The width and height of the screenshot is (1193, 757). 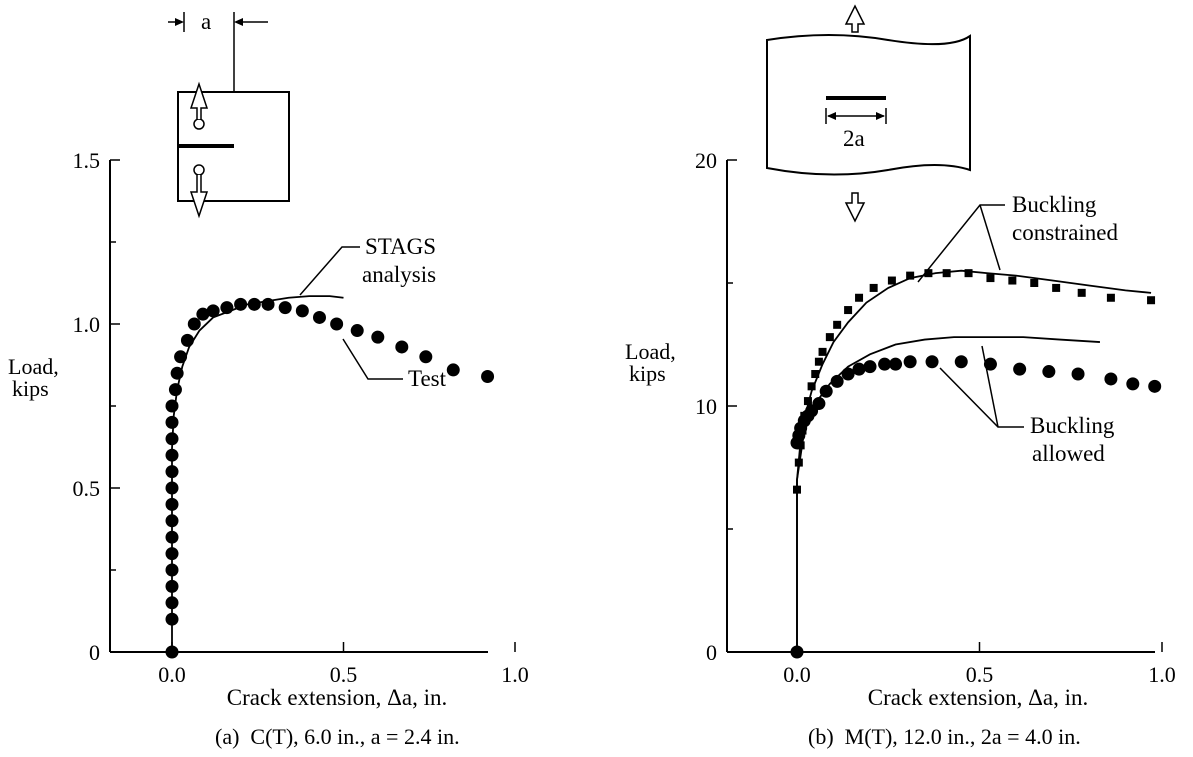 I want to click on annotation-test: Test, so click(x=394, y=364).